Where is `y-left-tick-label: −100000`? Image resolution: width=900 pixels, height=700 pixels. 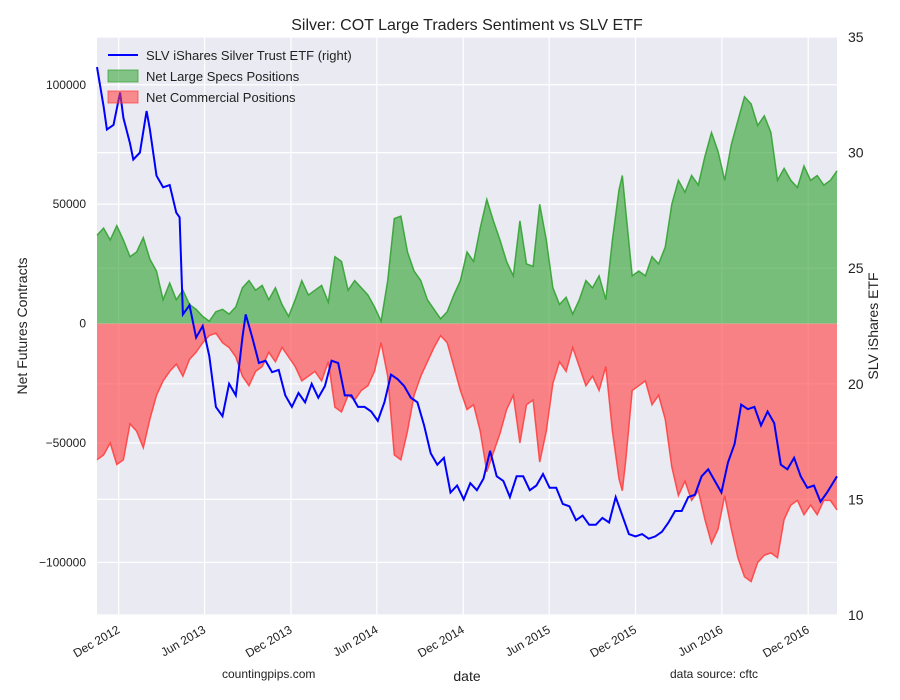 y-left-tick-label: −100000 is located at coordinates (62, 562).